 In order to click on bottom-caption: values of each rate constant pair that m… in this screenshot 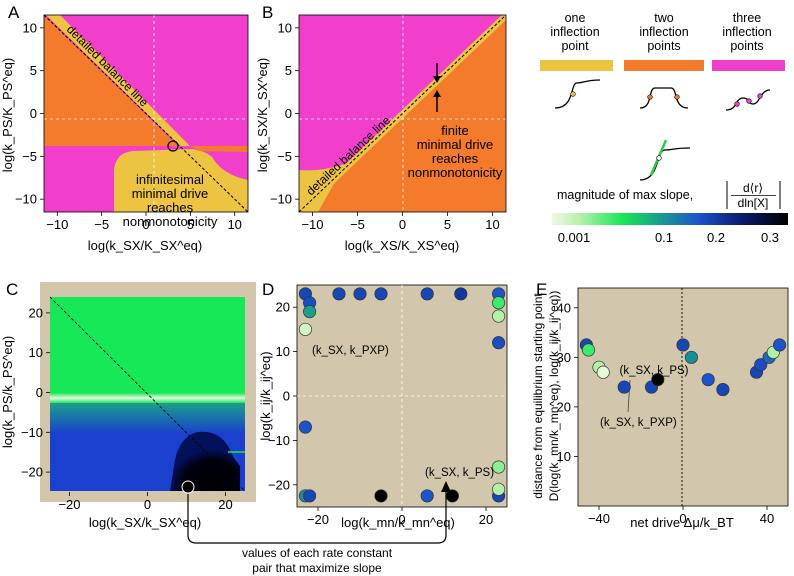, I will do `click(319, 528)`.